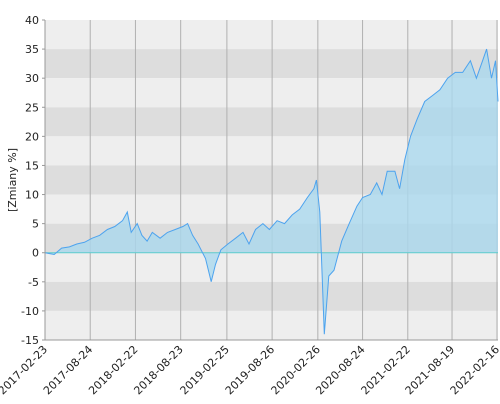  Describe the element at coordinates (30, 311) in the screenshot. I see `y-tick-label: -10` at that location.